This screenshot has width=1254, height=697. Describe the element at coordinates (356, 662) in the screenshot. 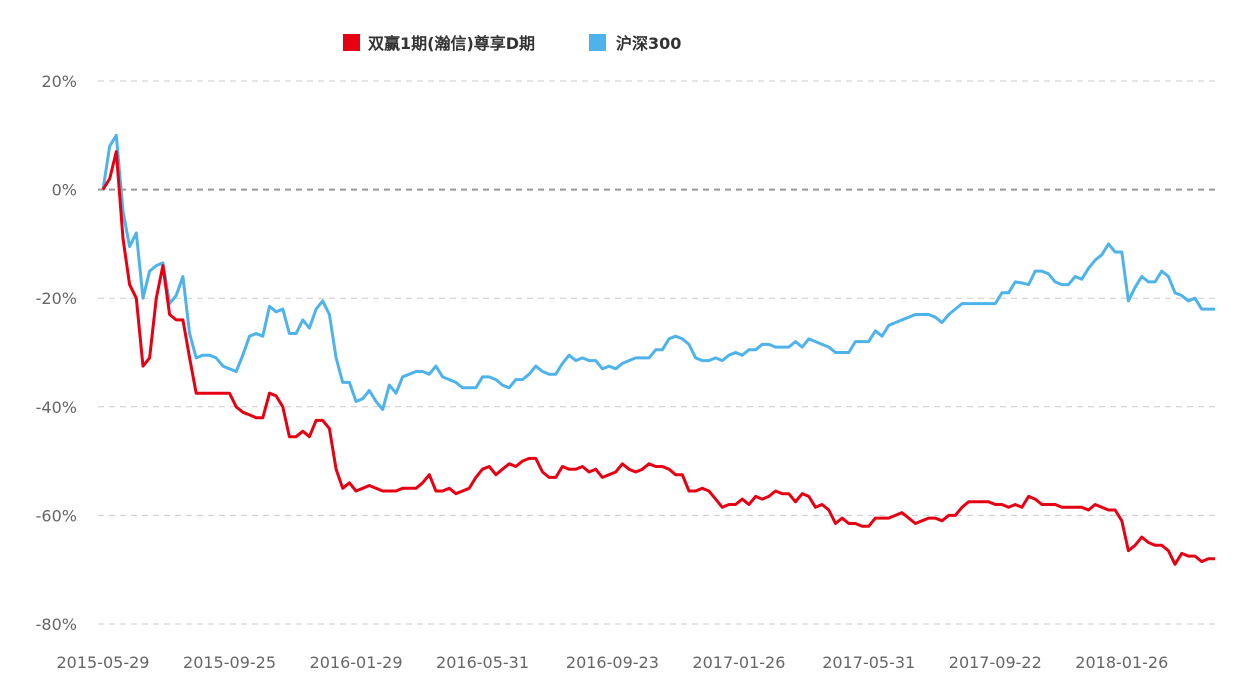

I see `x-tick-label: 2016-01-29` at that location.